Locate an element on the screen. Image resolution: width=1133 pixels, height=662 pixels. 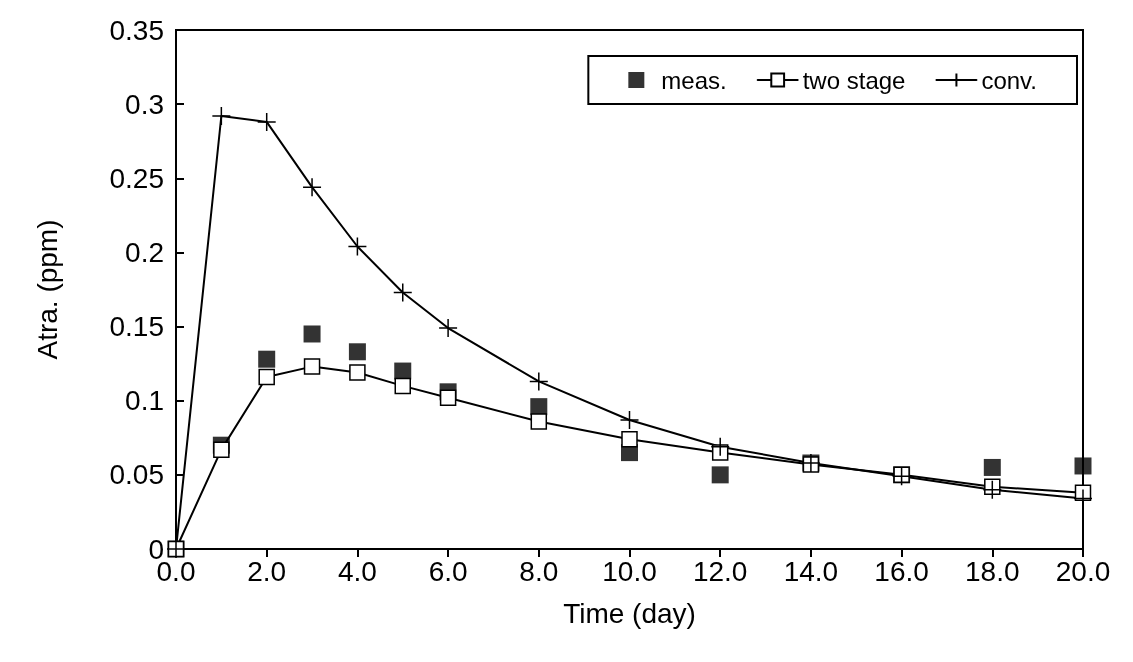
y-tick-label: 0.2 is located at coordinates (144, 252).